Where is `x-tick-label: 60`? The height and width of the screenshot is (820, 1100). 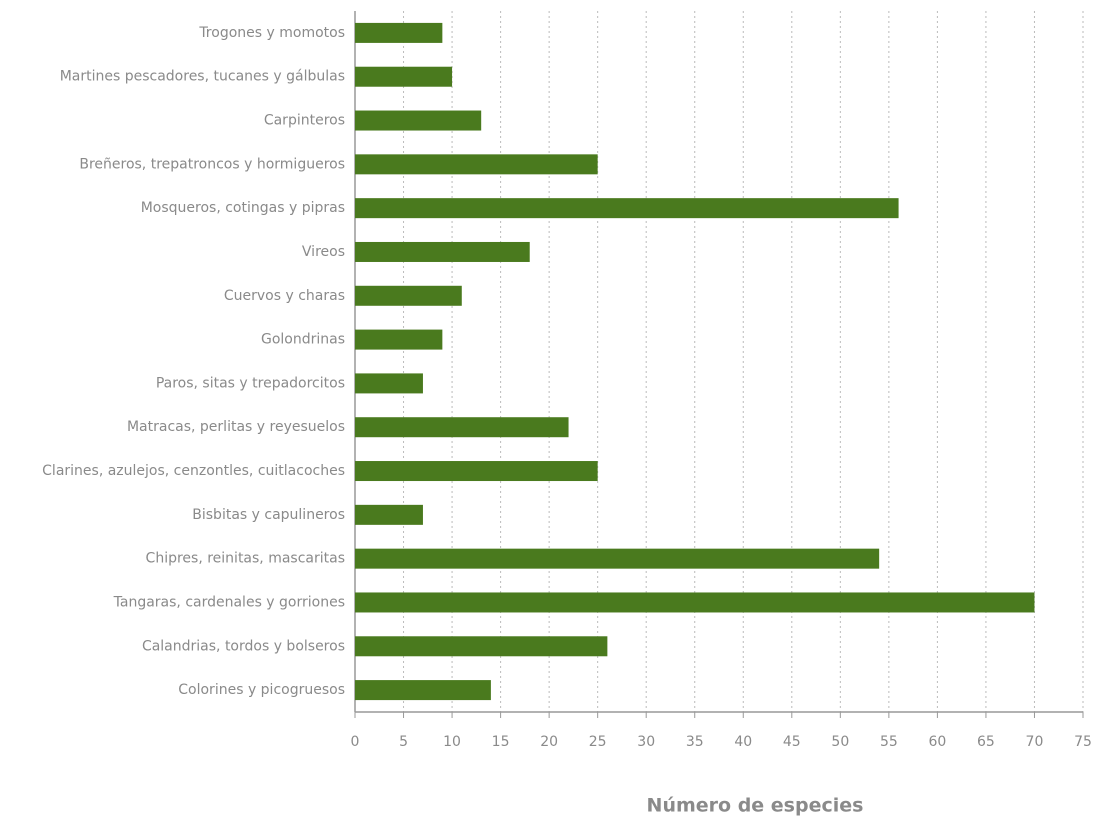
x-tick-label: 60 is located at coordinates (937, 742).